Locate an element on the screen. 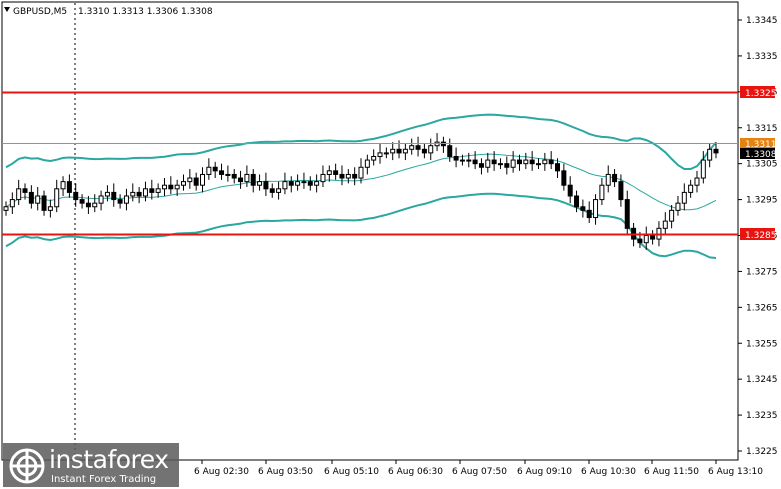 The height and width of the screenshot is (489, 781). instaforex-emblem-icon is located at coordinates (27, 466).